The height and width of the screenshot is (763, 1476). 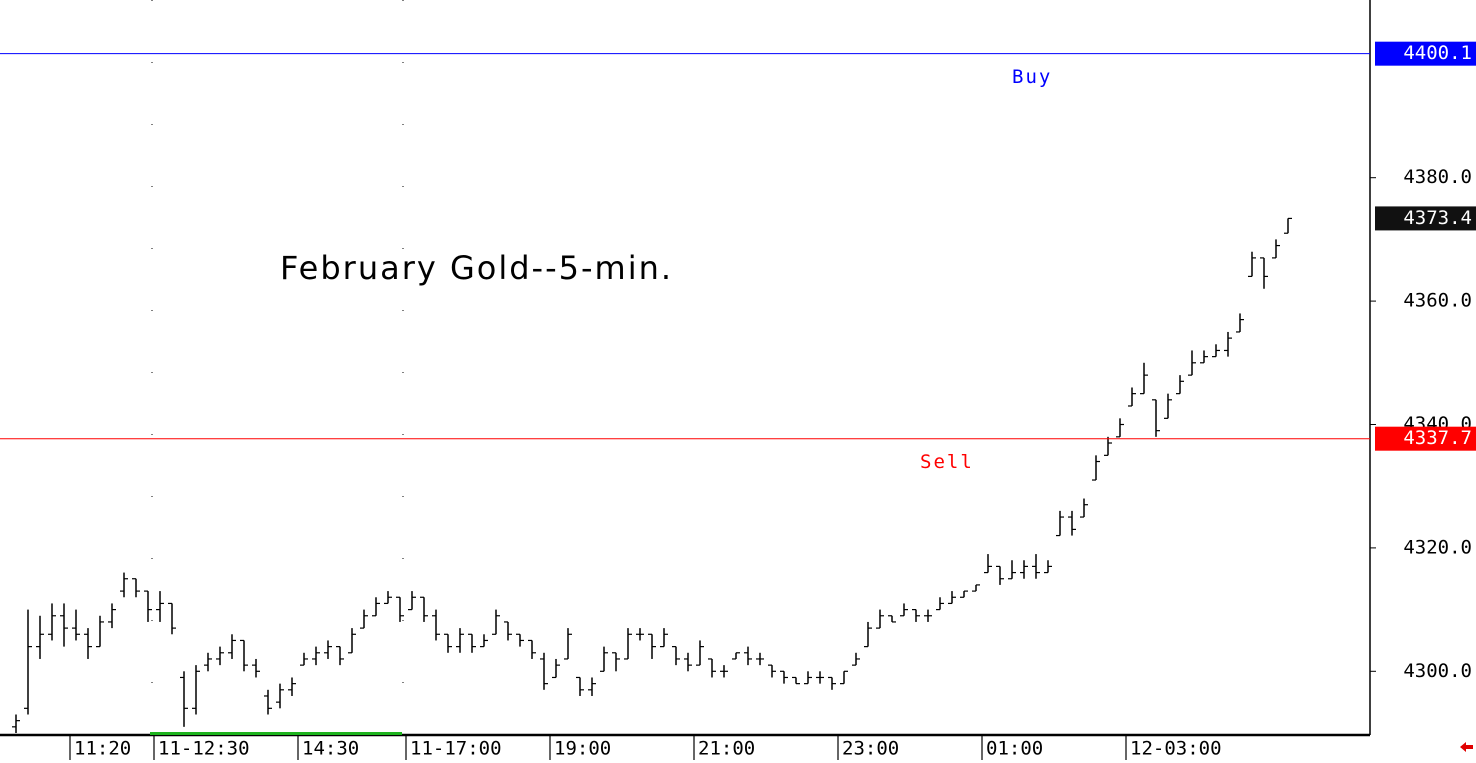 What do you see at coordinates (1437, 547) in the screenshot?
I see `y-tick-label: 4320.0` at bounding box center [1437, 547].